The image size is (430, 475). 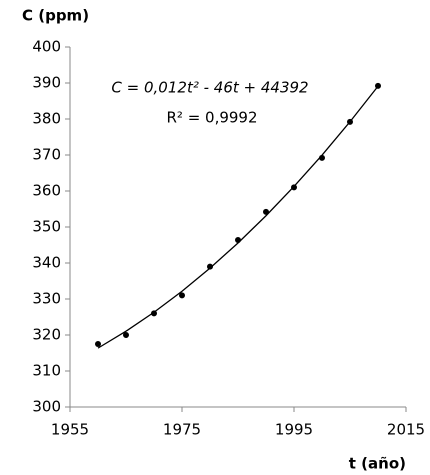 What do you see at coordinates (46, 191) in the screenshot?
I see `y-tick-label: 360` at bounding box center [46, 191].